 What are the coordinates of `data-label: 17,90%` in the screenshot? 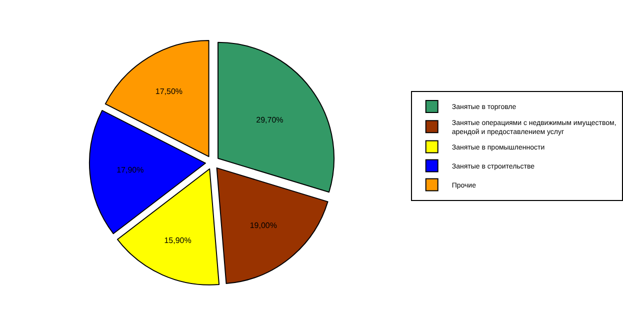 It's located at (130, 170).